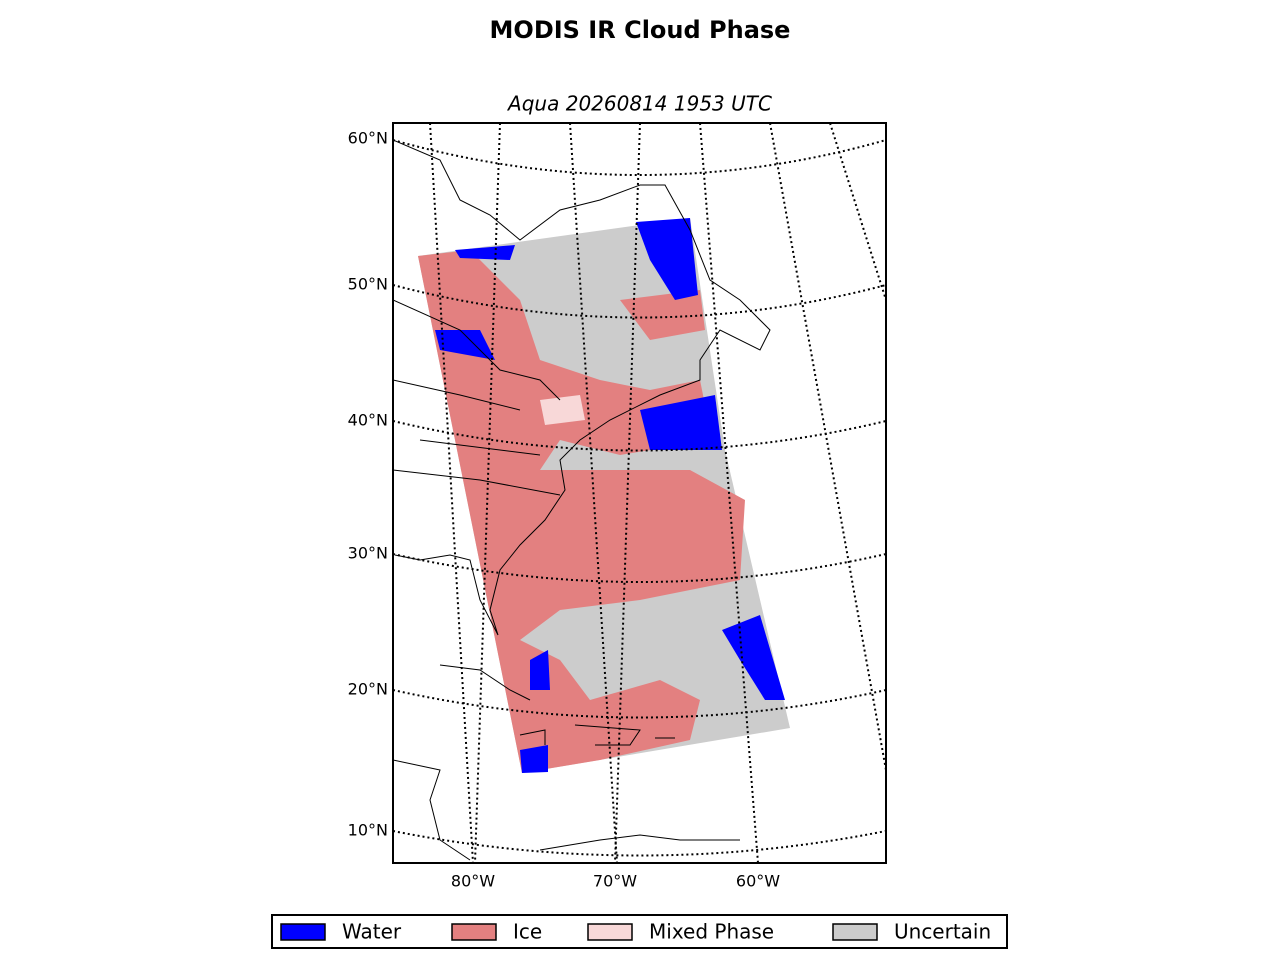 The image size is (1280, 964). What do you see at coordinates (758, 881) in the screenshot?
I see `lon-label: 60°W` at bounding box center [758, 881].